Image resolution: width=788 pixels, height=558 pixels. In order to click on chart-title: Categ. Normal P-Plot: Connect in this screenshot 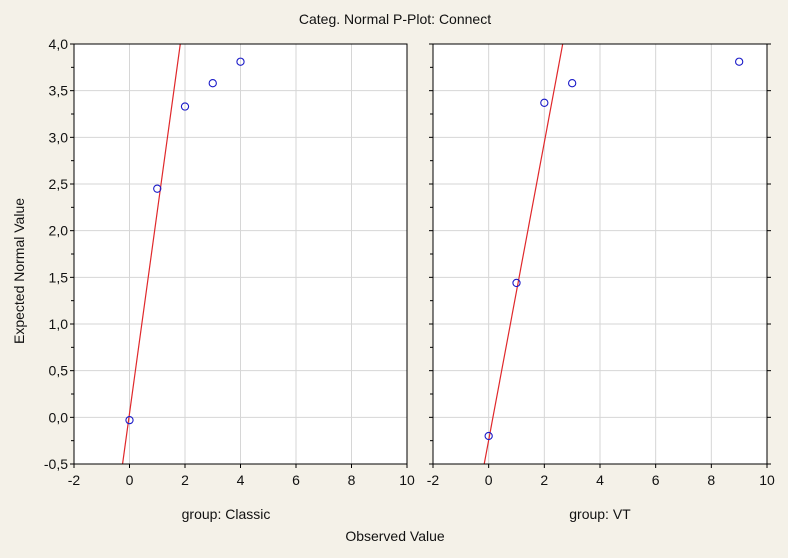, I will do `click(395, 19)`.